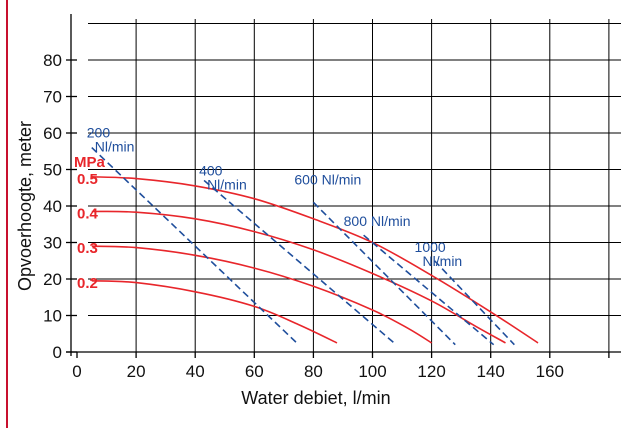  I want to click on y-tick-label: 50, so click(52, 170).